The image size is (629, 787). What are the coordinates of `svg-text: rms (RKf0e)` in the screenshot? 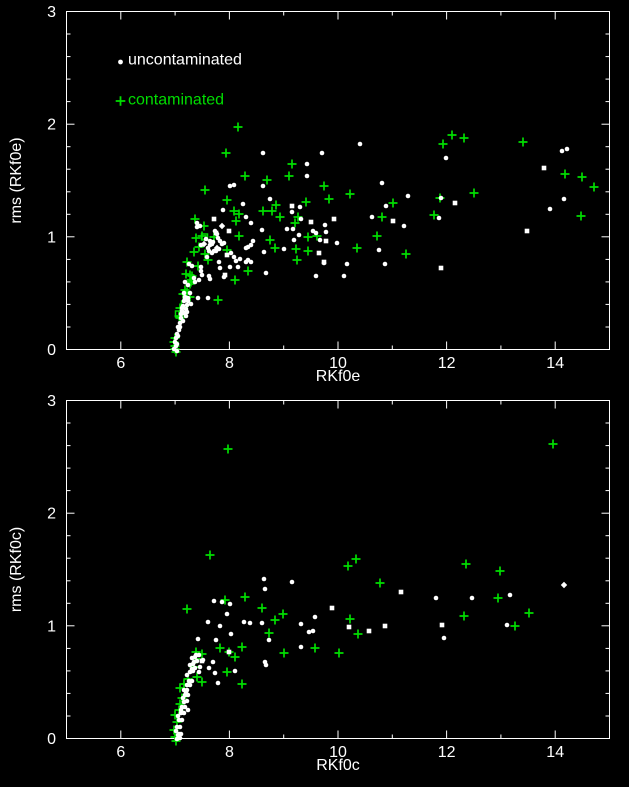 It's located at (16, 180).